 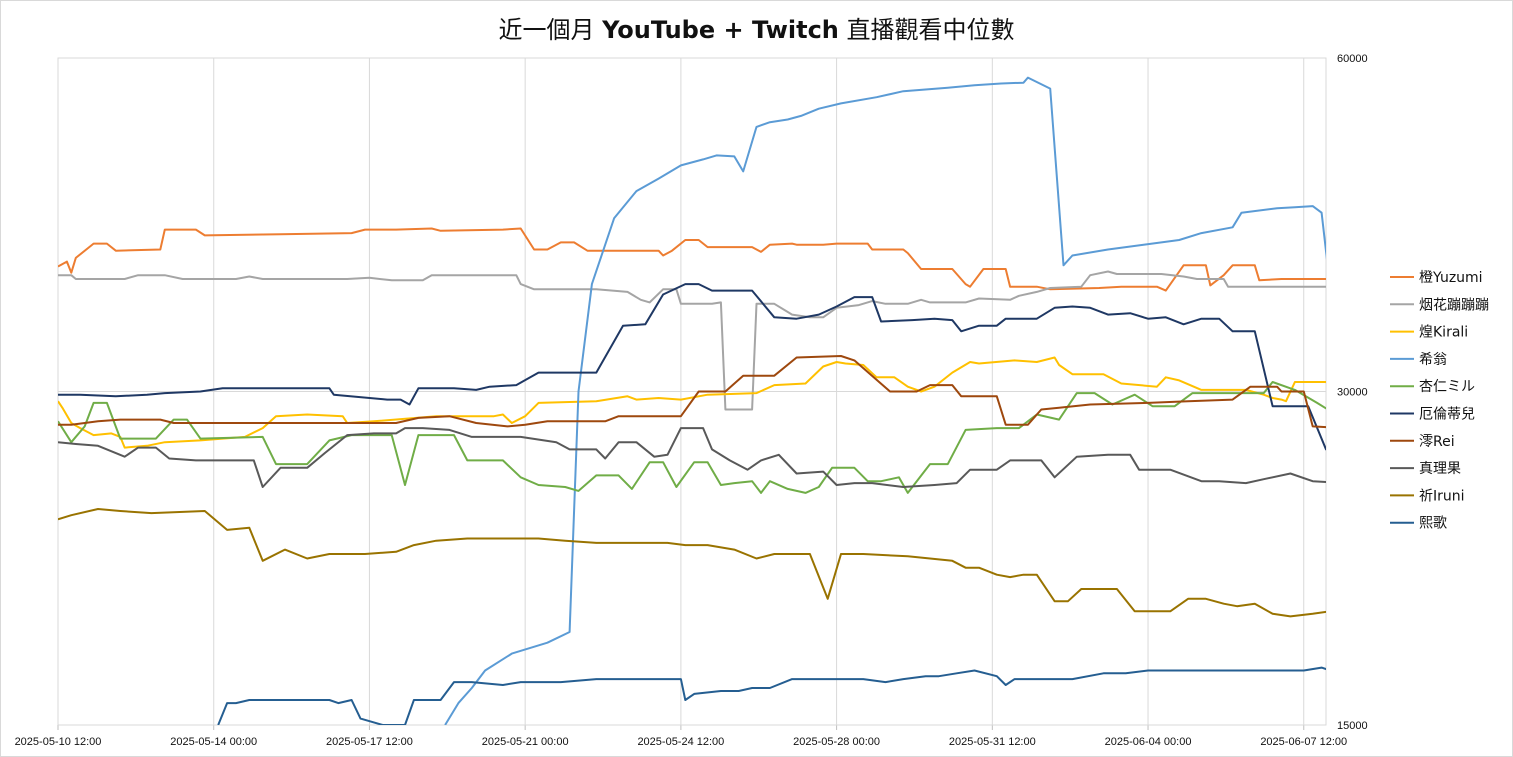 What do you see at coordinates (926, 30) in the screenshot?
I see `title-suffix: 直播觀看中位數` at bounding box center [926, 30].